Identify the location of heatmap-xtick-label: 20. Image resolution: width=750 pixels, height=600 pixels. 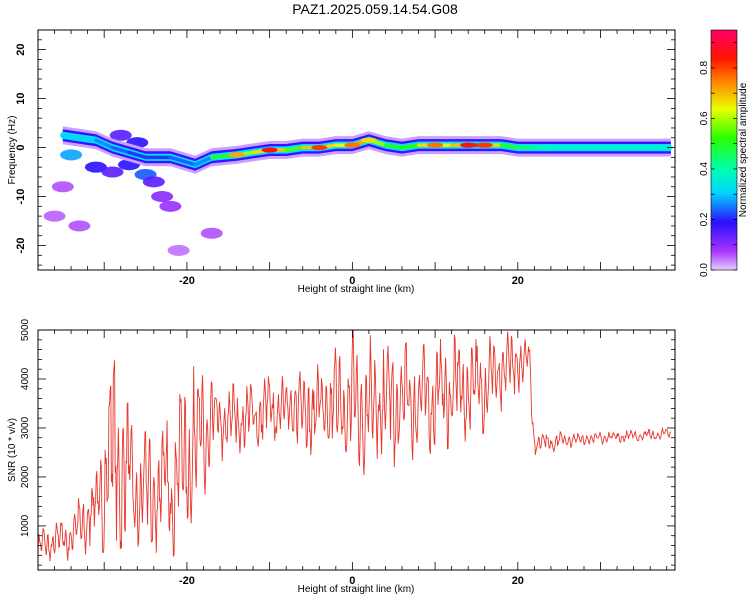
(518, 281).